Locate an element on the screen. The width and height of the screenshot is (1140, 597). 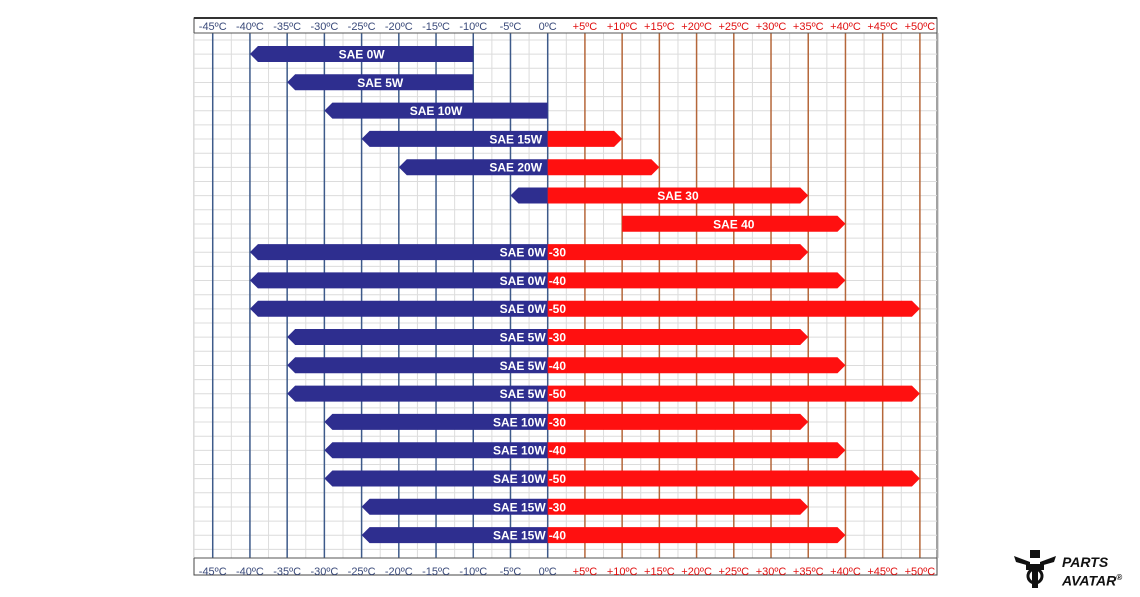
top-tick-label: +25ºC is located at coordinates (733, 27).